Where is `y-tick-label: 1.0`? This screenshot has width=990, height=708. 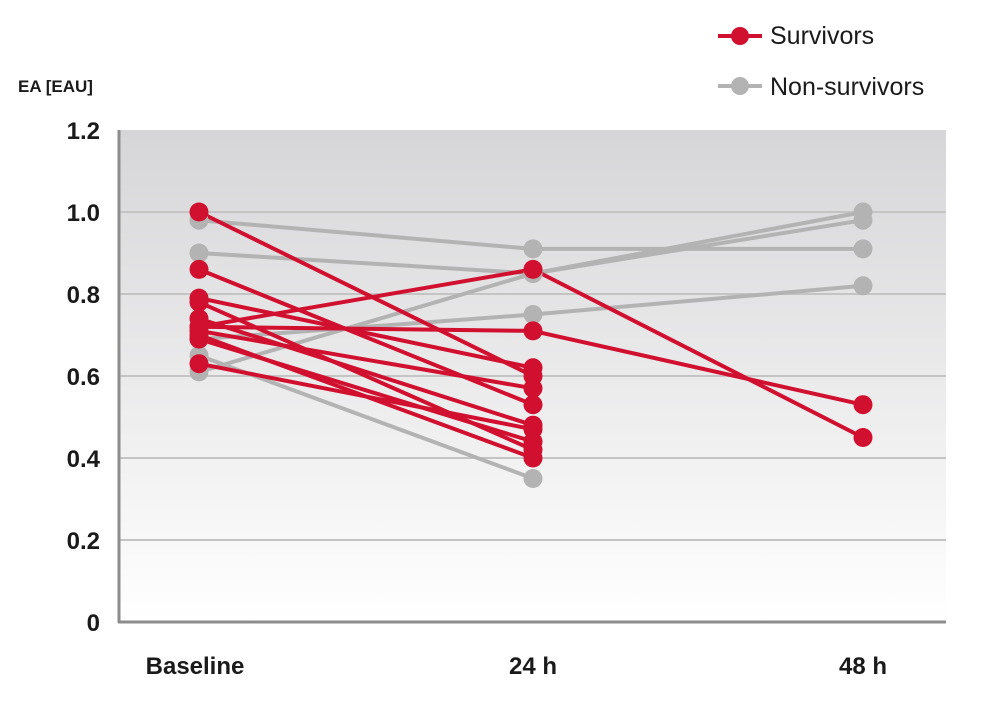
y-tick-label: 1.0 is located at coordinates (83, 213).